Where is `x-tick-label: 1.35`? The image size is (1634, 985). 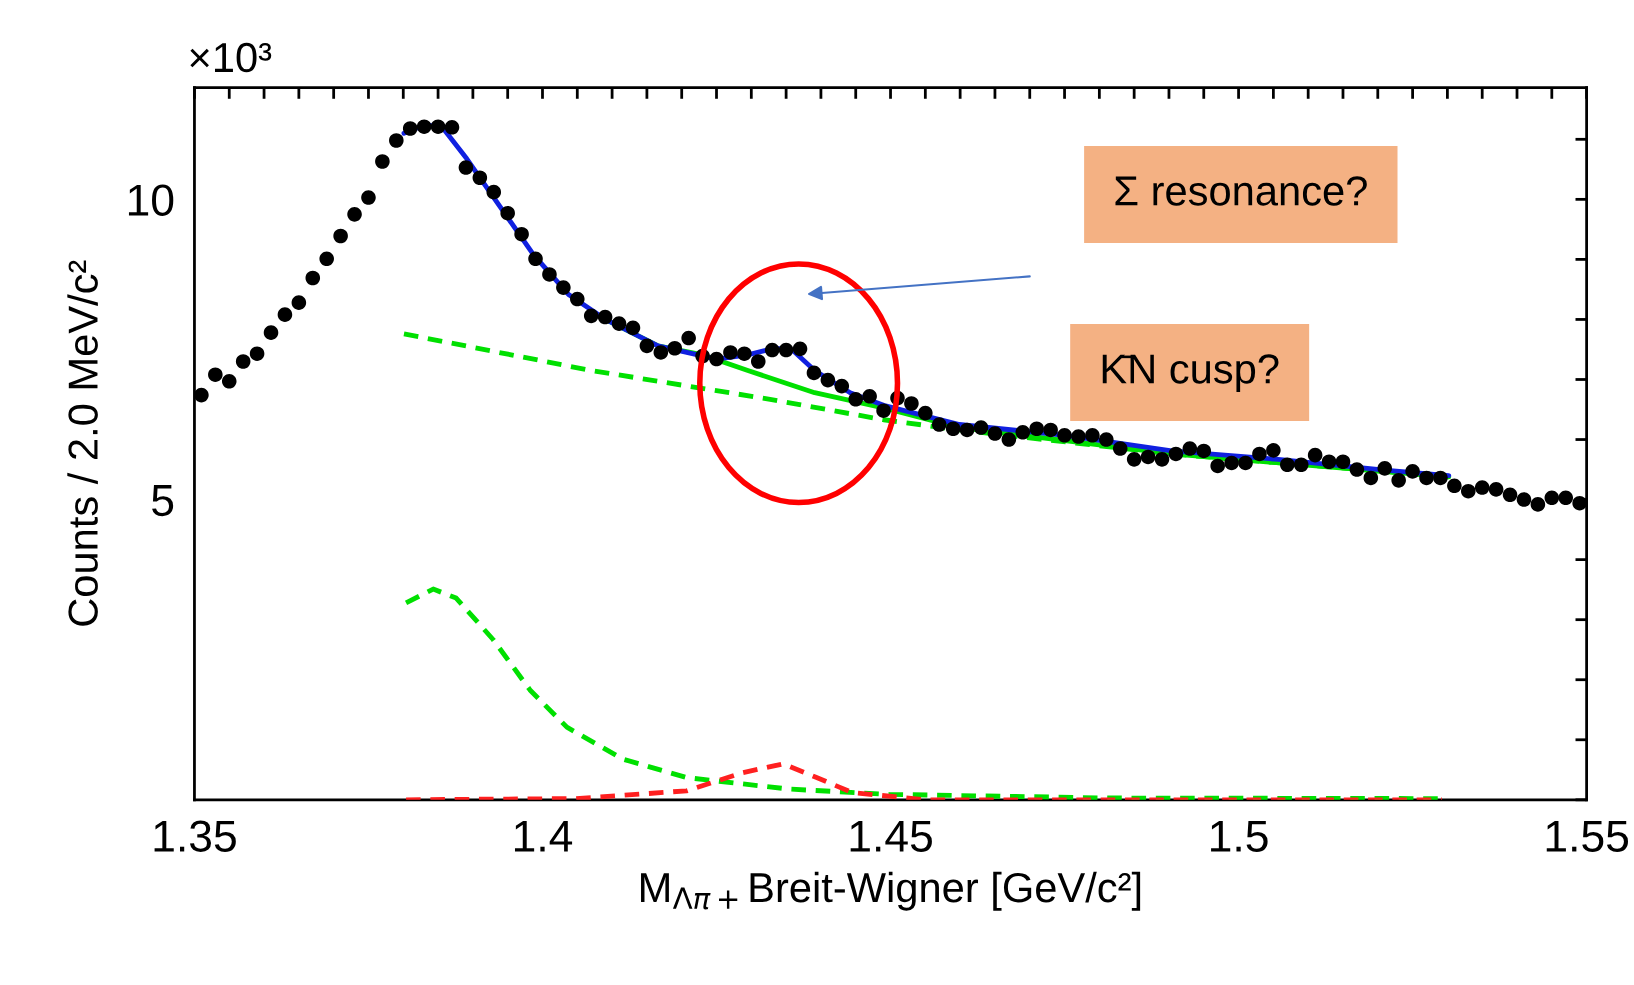
x-tick-label: 1.35 is located at coordinates (195, 836).